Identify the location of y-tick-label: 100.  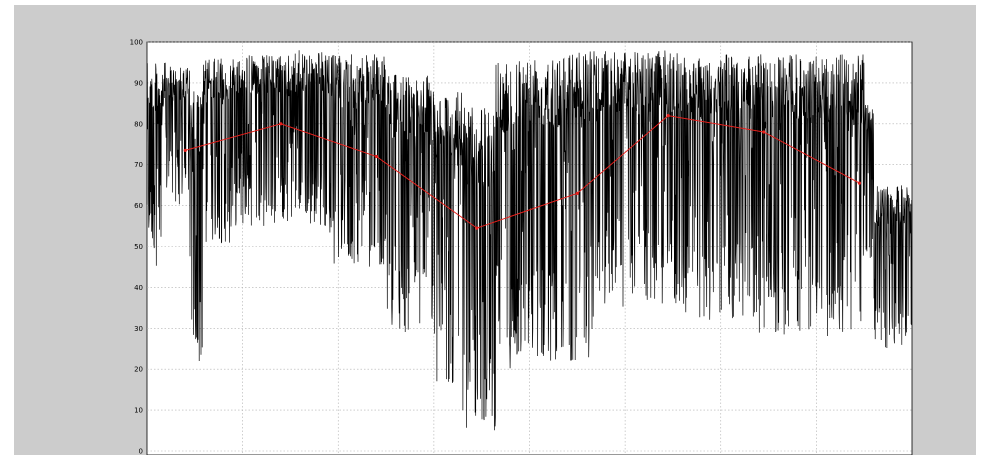
(136, 43).